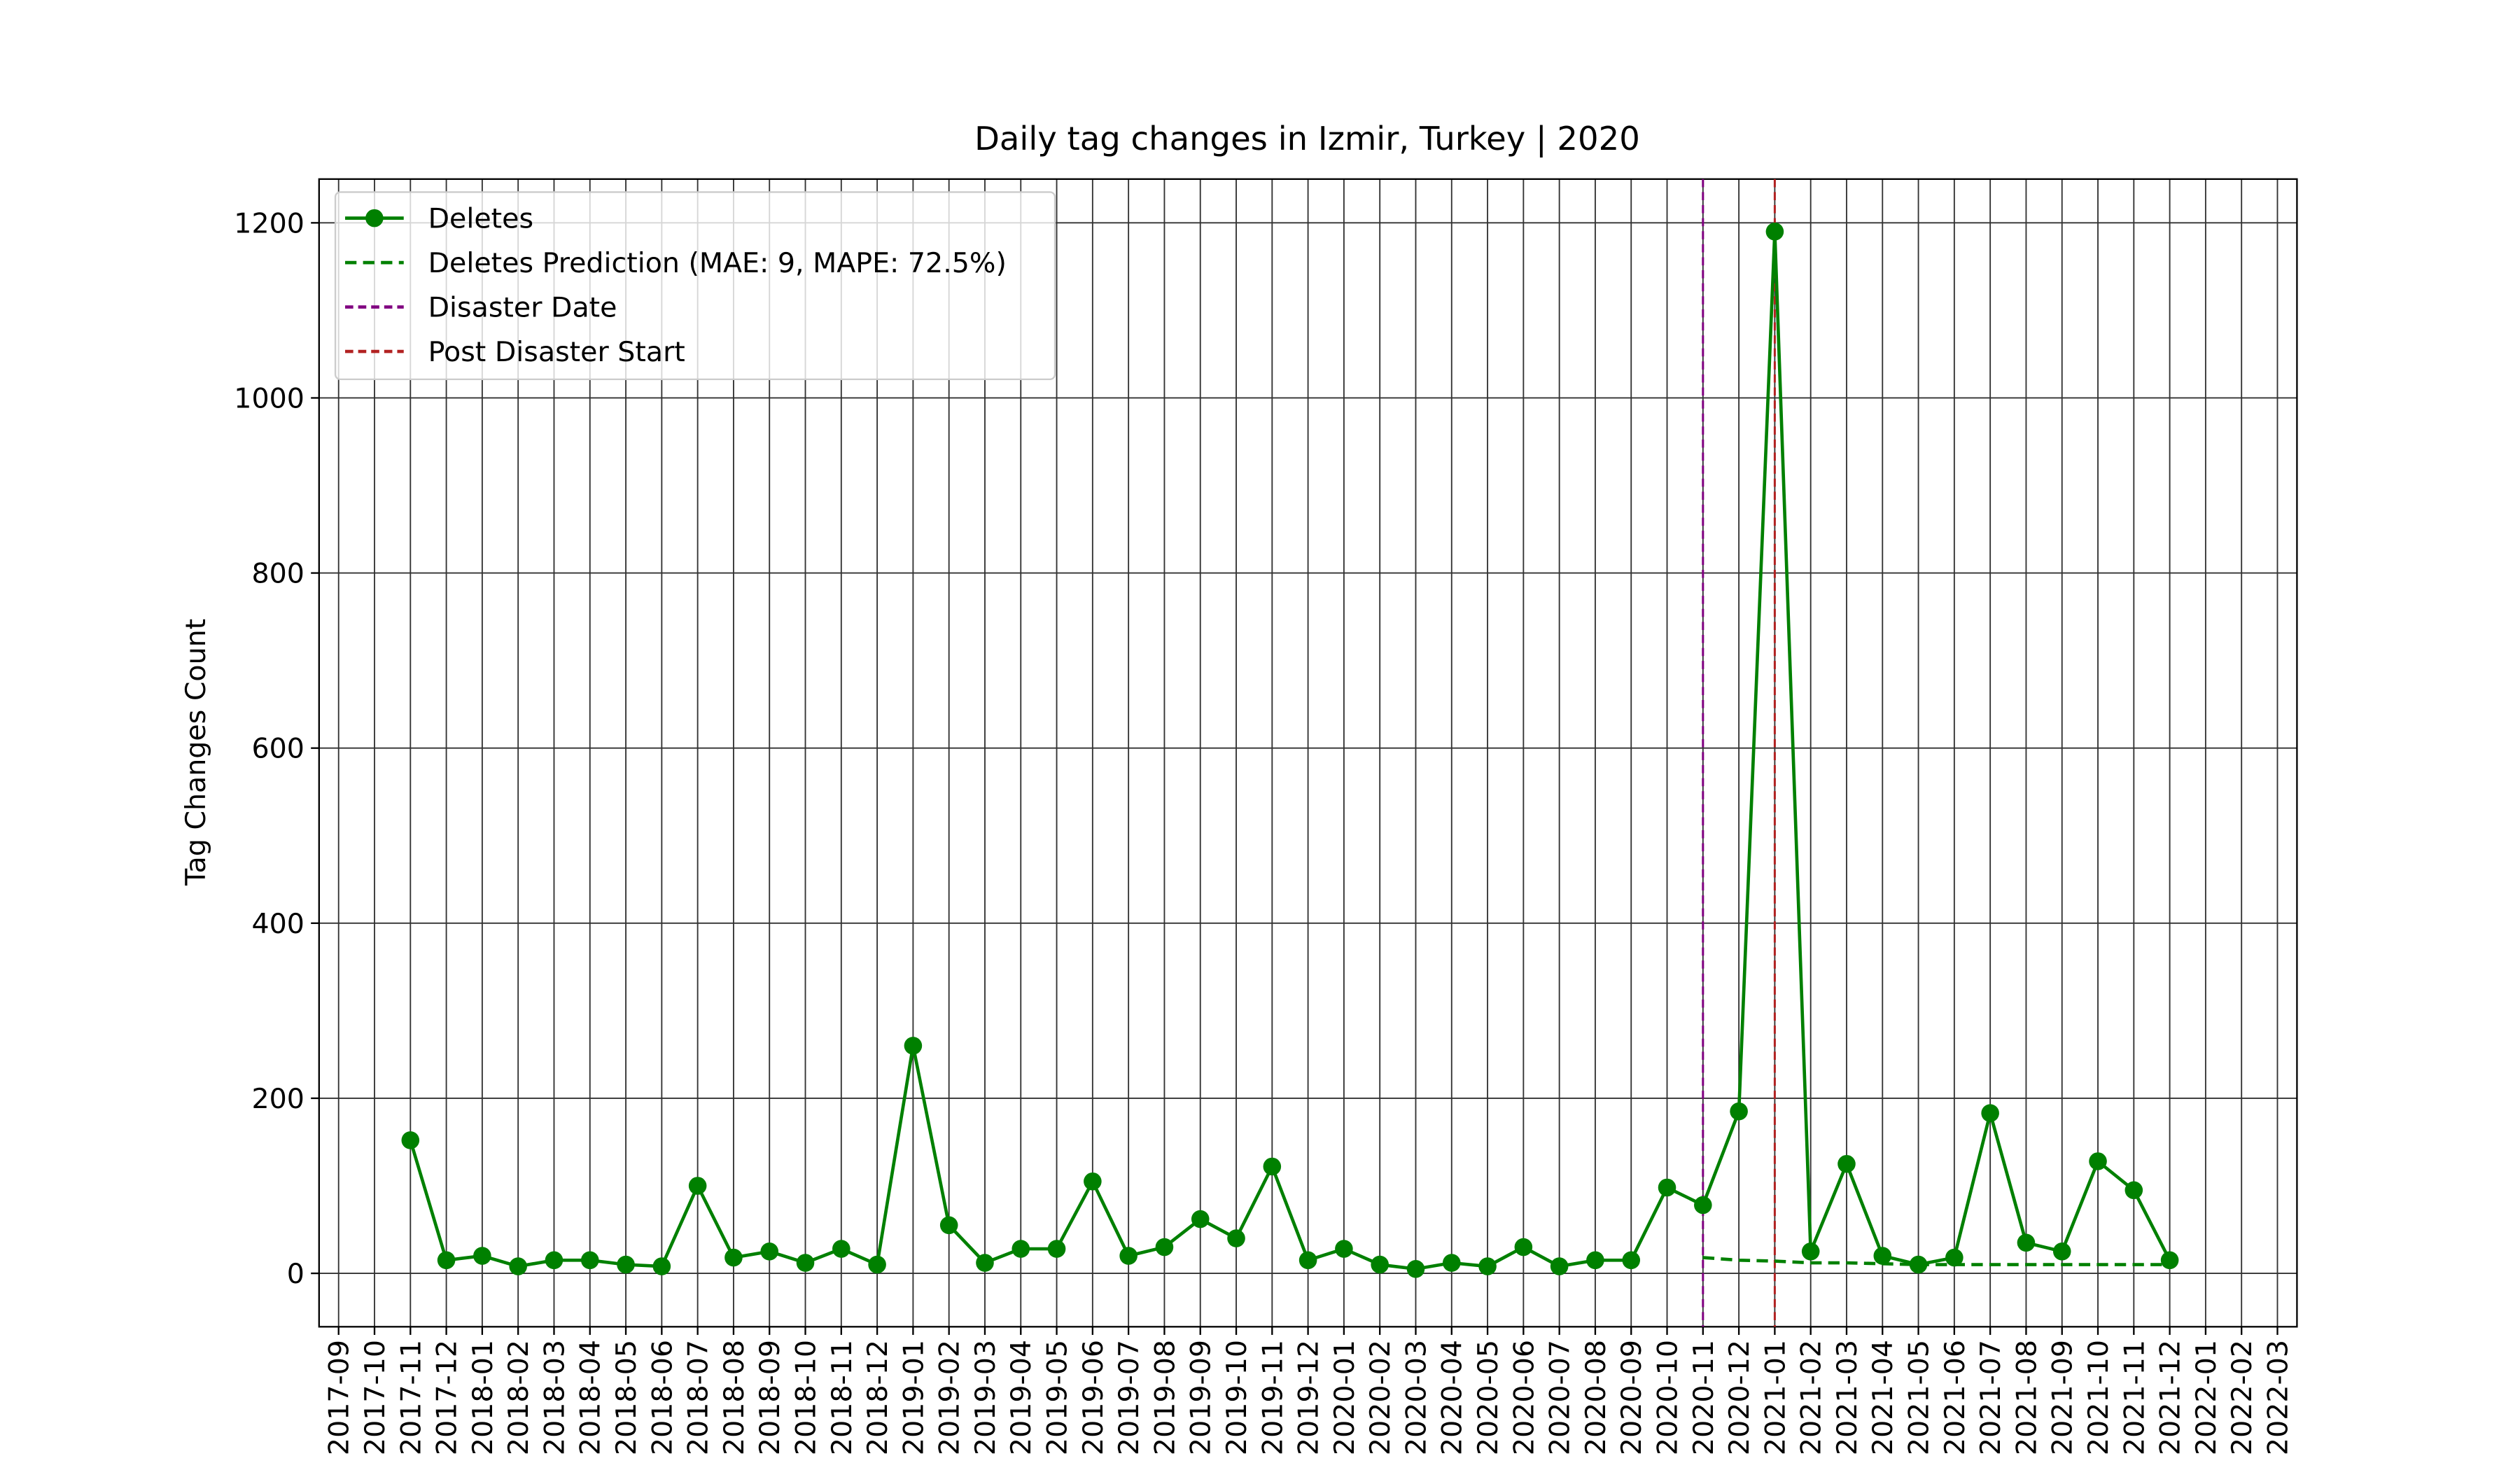 The image size is (2520, 1470). I want to click on legend-marker, so click(374, 218).